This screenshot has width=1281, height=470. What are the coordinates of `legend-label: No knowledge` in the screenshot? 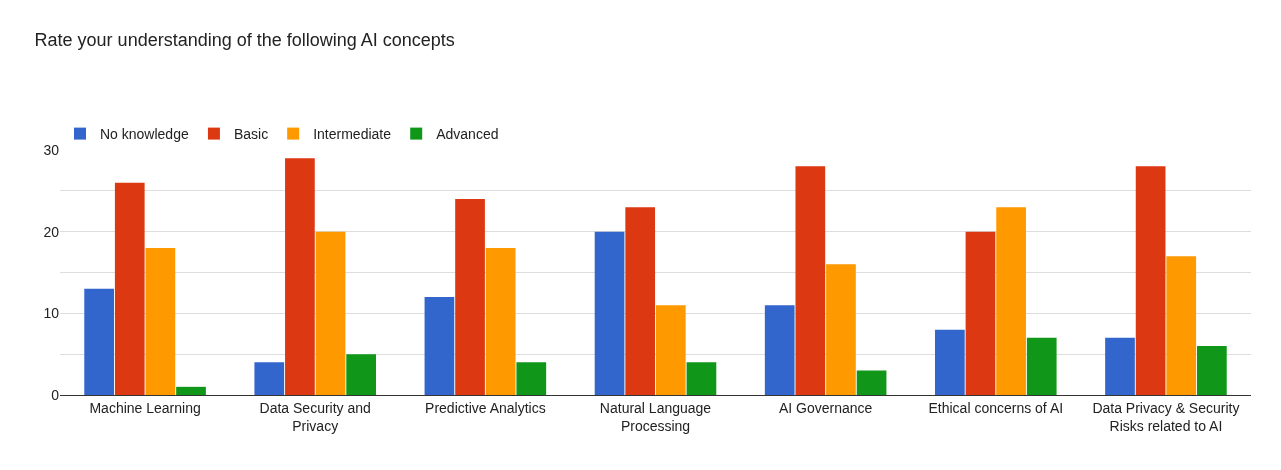 It's located at (144, 134).